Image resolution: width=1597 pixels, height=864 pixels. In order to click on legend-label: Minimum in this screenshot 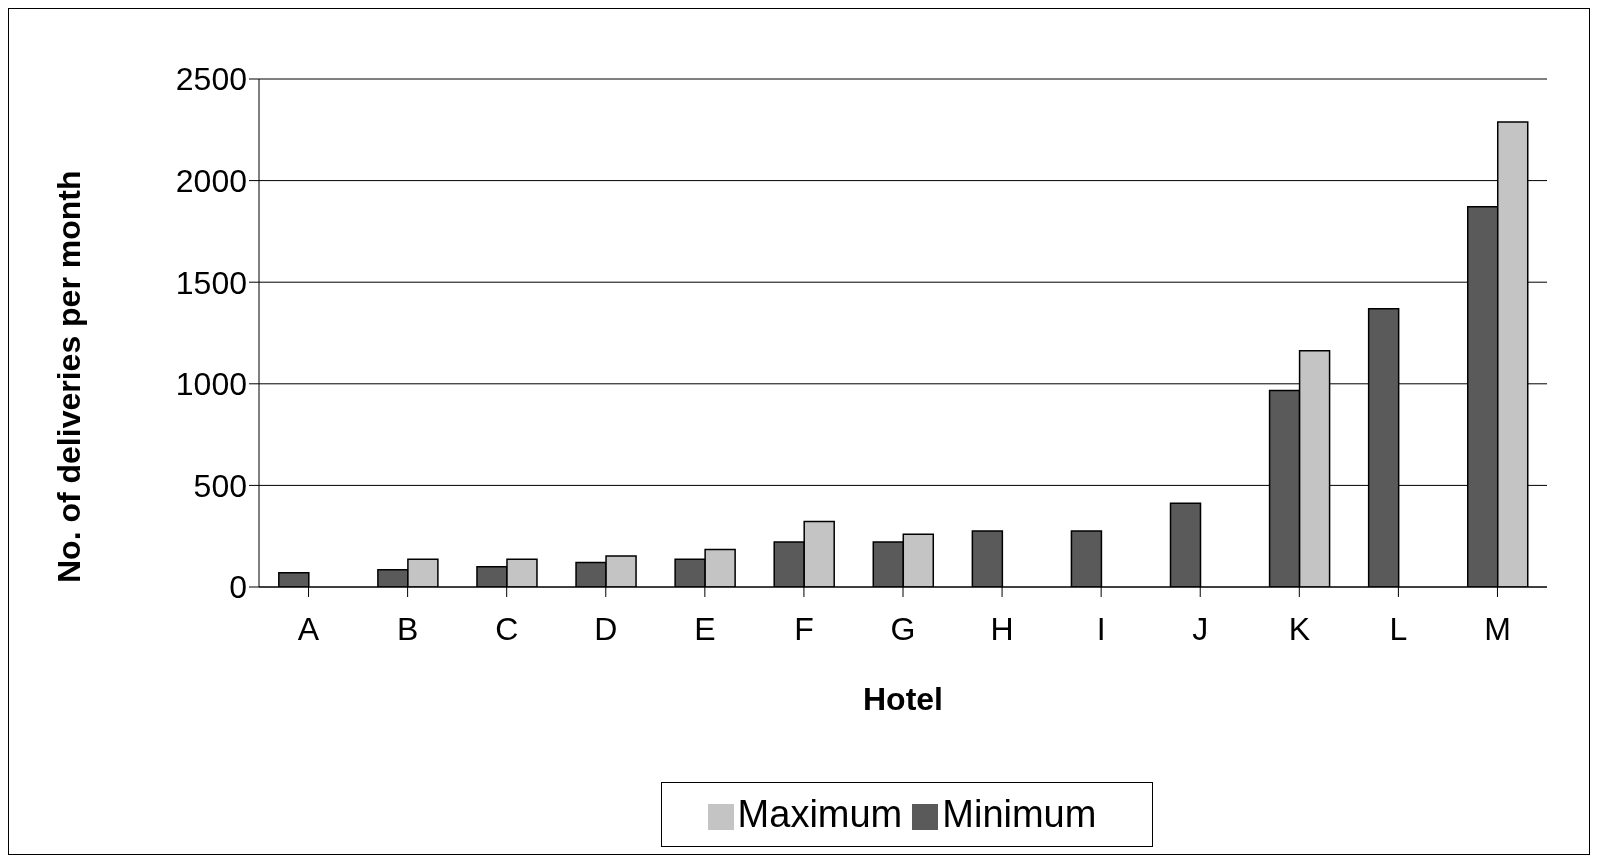, I will do `click(1019, 814)`.